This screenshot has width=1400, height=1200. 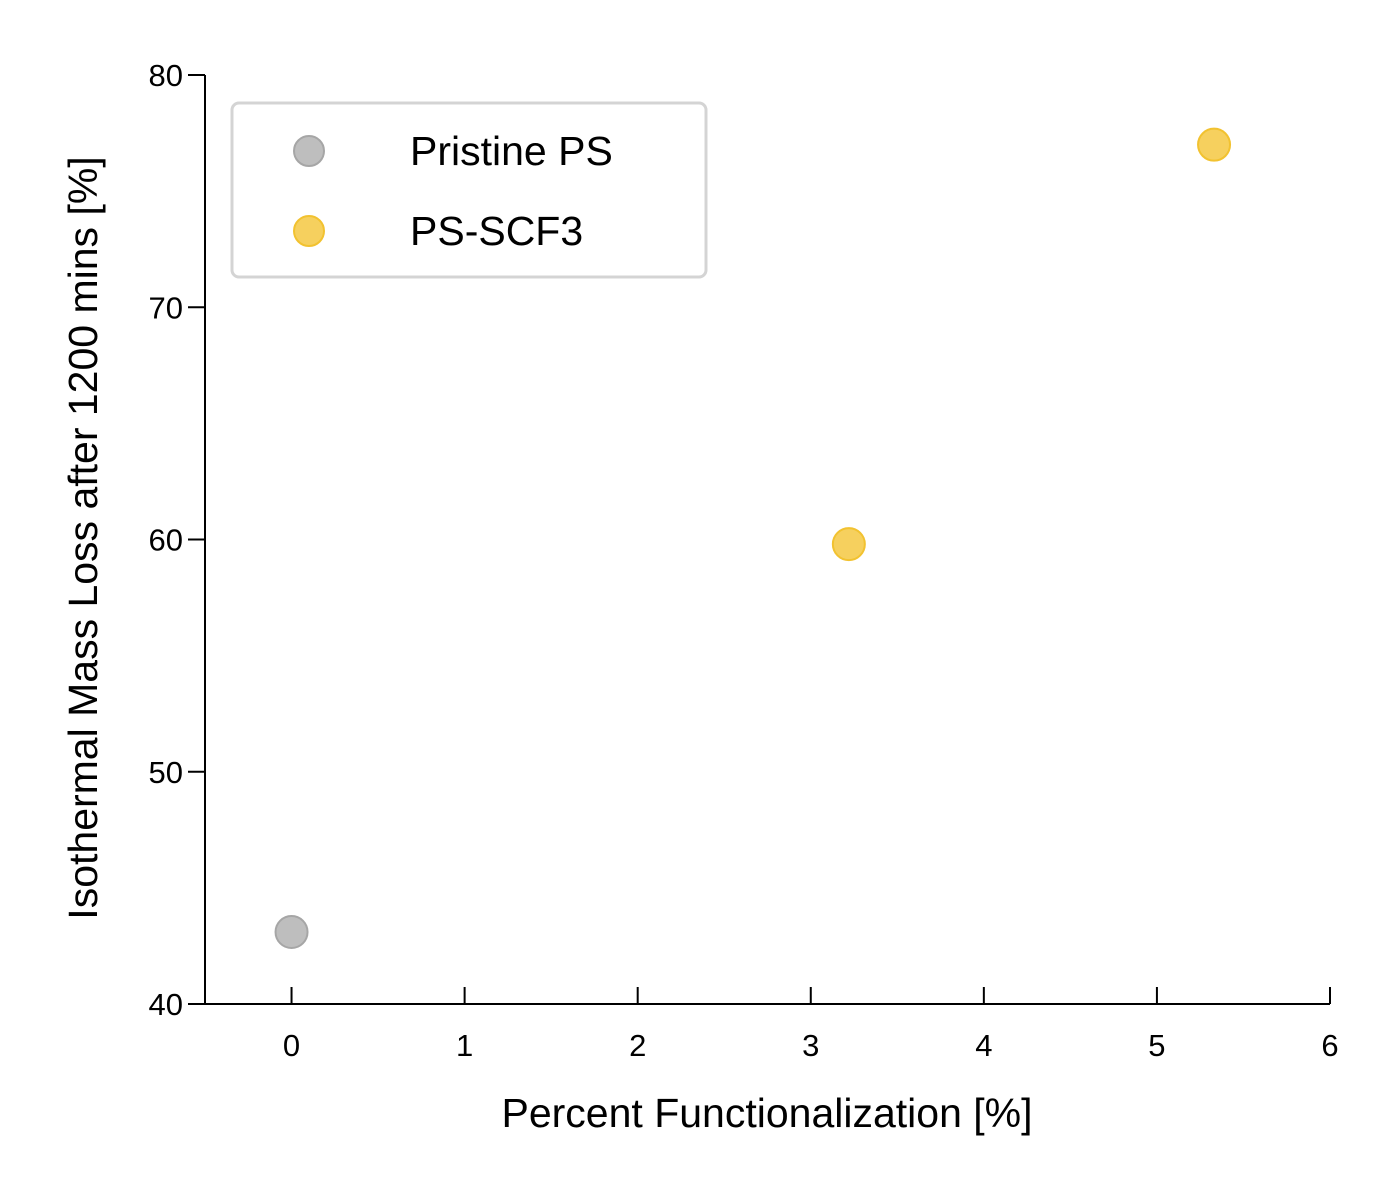 What do you see at coordinates (464, 1045) in the screenshot?
I see `x-tick-label: 1` at bounding box center [464, 1045].